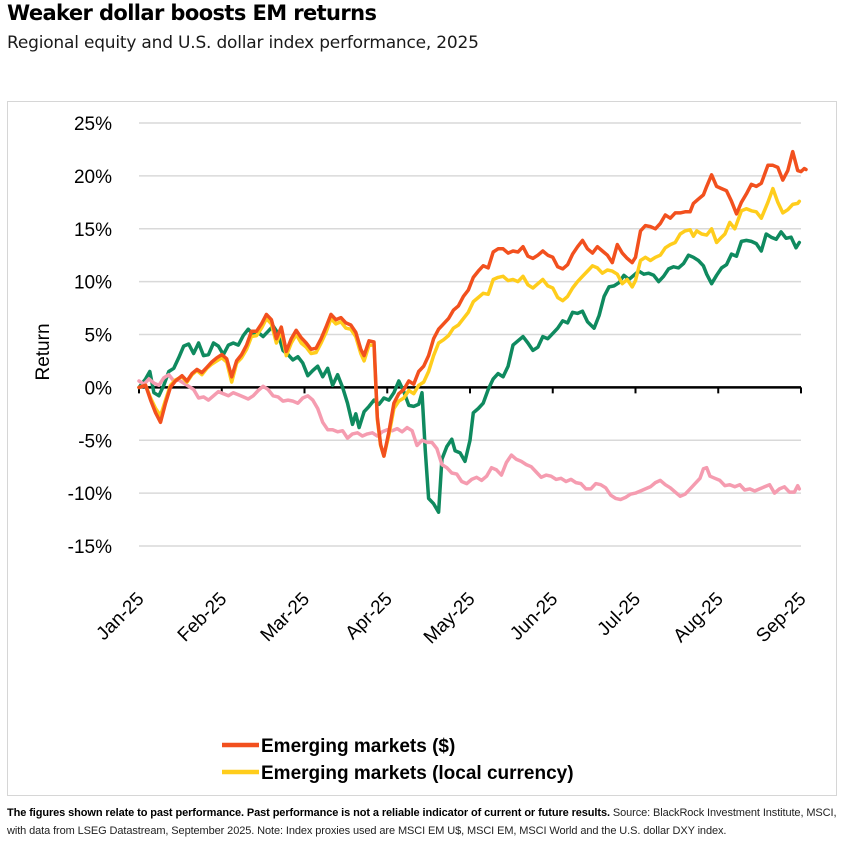  Describe the element at coordinates (99, 336) in the screenshot. I see `y-tick-label: 5%` at that location.